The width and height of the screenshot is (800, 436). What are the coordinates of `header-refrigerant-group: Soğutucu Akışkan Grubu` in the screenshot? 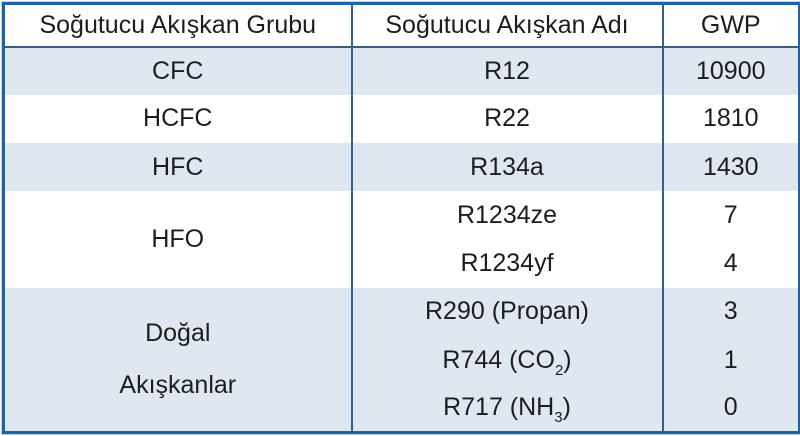 It's located at (177, 25).